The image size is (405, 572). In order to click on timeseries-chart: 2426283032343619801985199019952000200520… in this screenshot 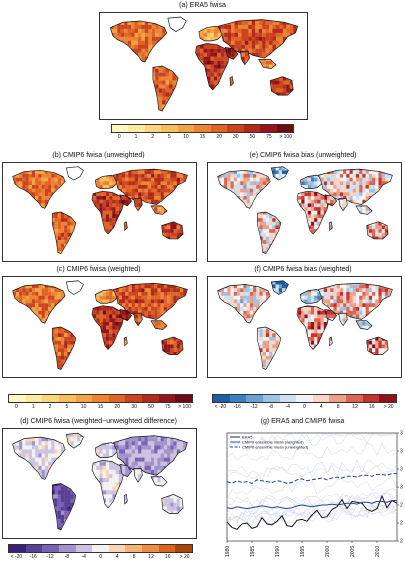, I will do `click(304, 497)`.